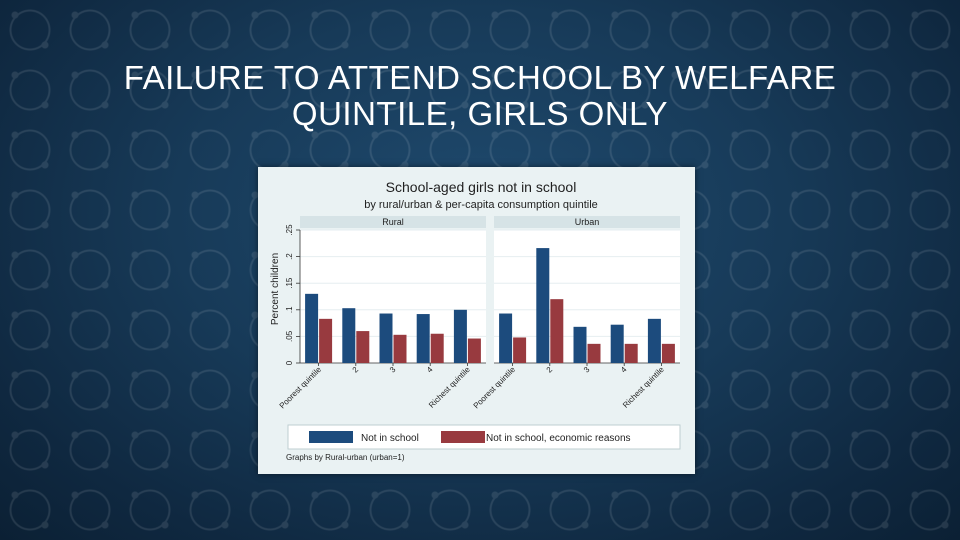 This screenshot has height=540, width=960. Describe the element at coordinates (390, 438) in the screenshot. I see `legend-label-series-1: Not in school` at that location.